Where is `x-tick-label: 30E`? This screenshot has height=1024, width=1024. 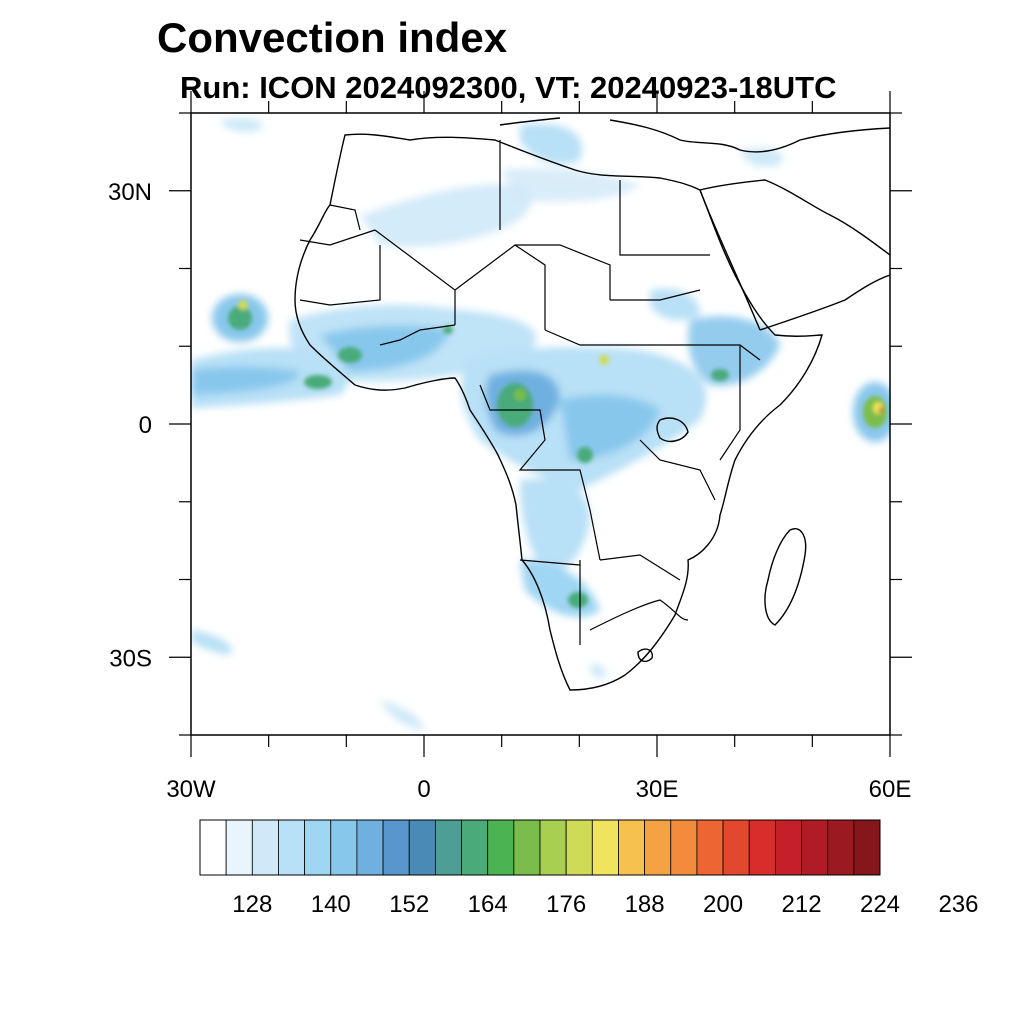
x-tick-label: 30E is located at coordinates (657, 789).